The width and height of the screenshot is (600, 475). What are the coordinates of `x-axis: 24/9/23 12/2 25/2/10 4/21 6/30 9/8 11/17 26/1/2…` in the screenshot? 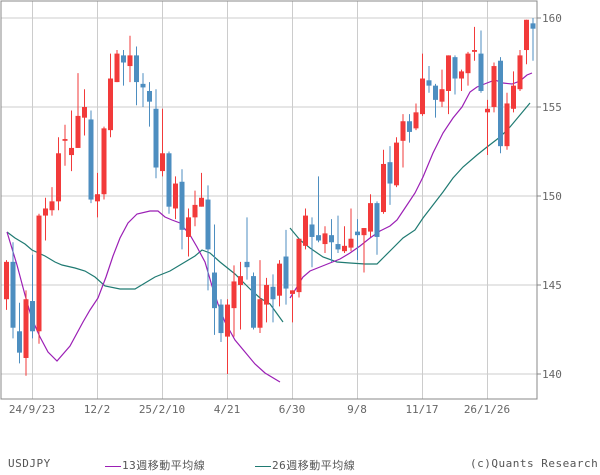 It's located at (259, 409).